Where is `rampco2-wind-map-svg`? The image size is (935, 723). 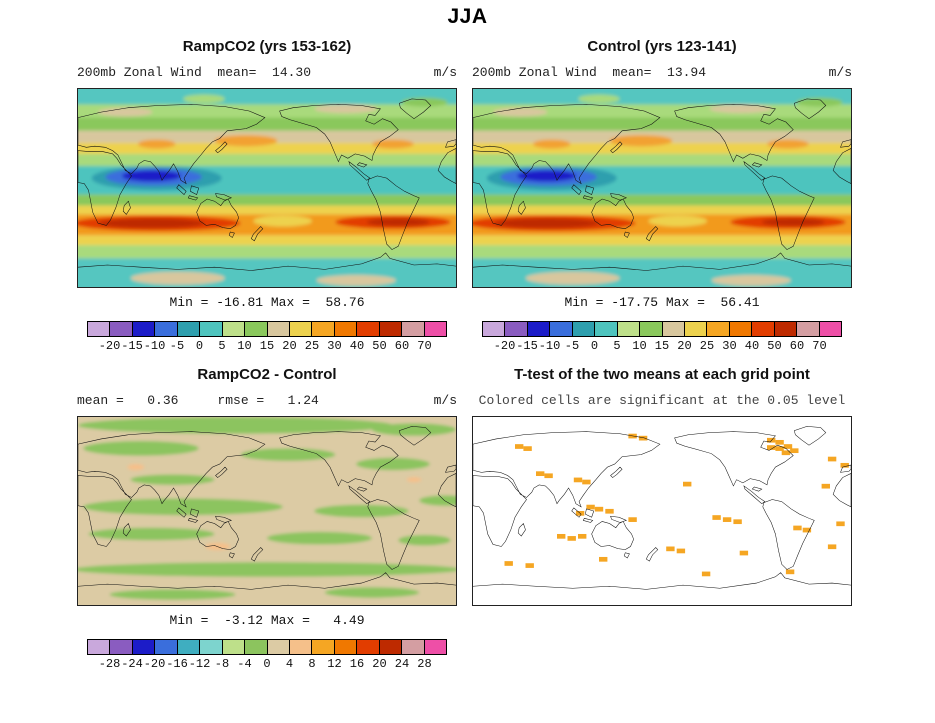 rampco2-wind-map-svg is located at coordinates (267, 188).